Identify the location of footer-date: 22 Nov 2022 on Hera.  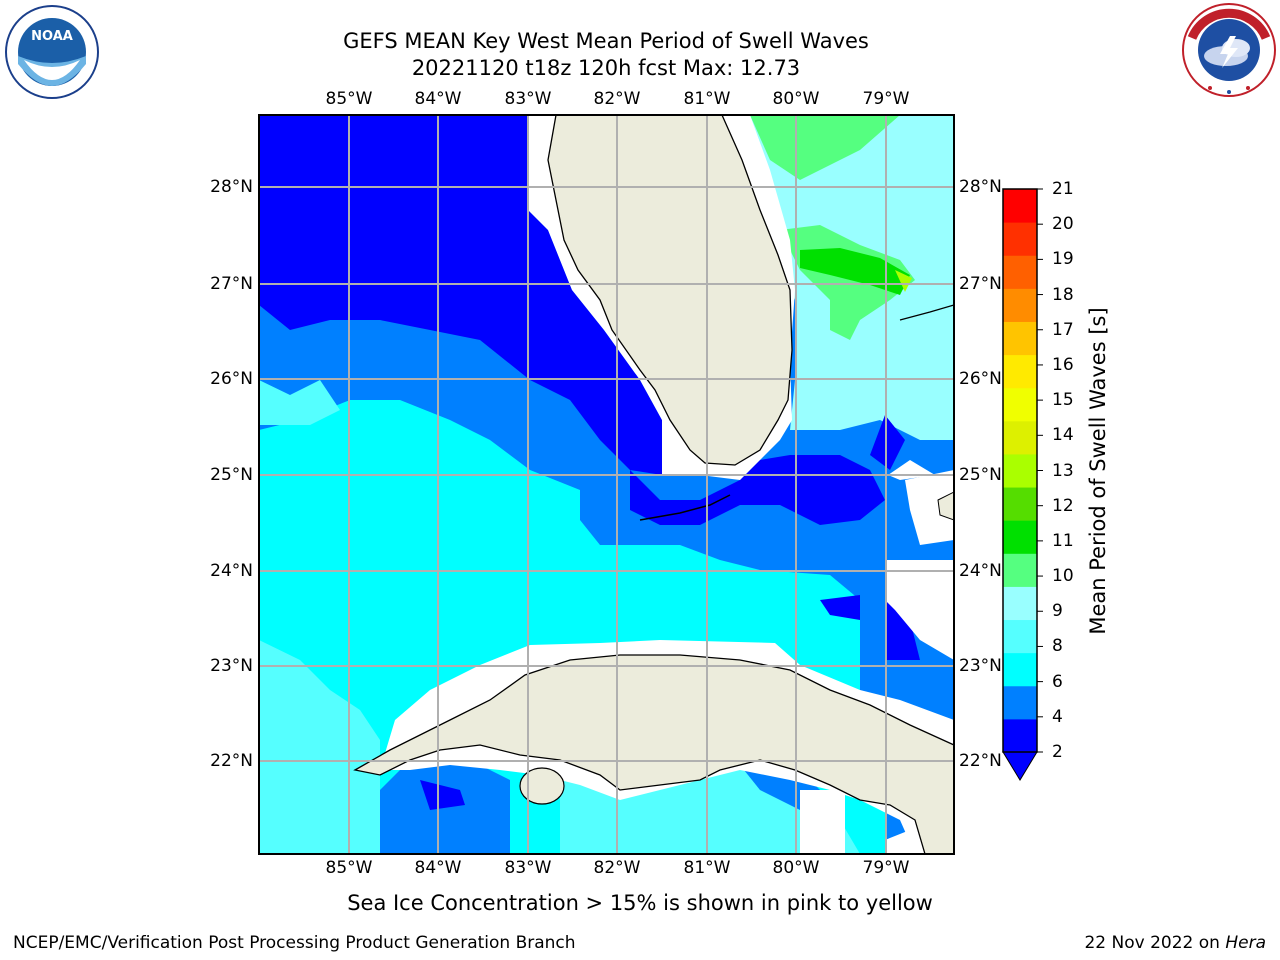
(1175, 943).